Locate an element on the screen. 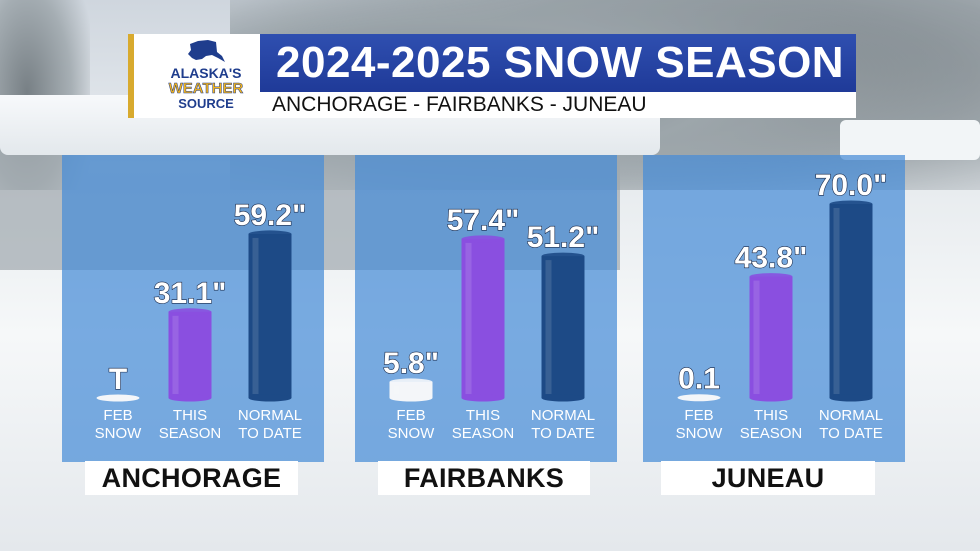 The height and width of the screenshot is (551, 980). bar-base-juneau-this-season is located at coordinates (771, 398).